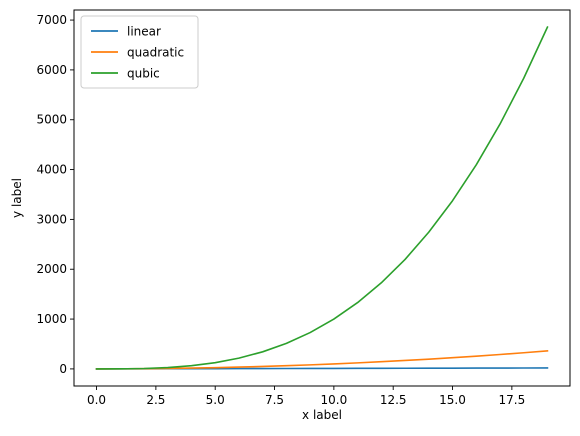 The height and width of the screenshot is (436, 580). Describe the element at coordinates (51, 70) in the screenshot. I see `y-tick-label: 6000` at that location.